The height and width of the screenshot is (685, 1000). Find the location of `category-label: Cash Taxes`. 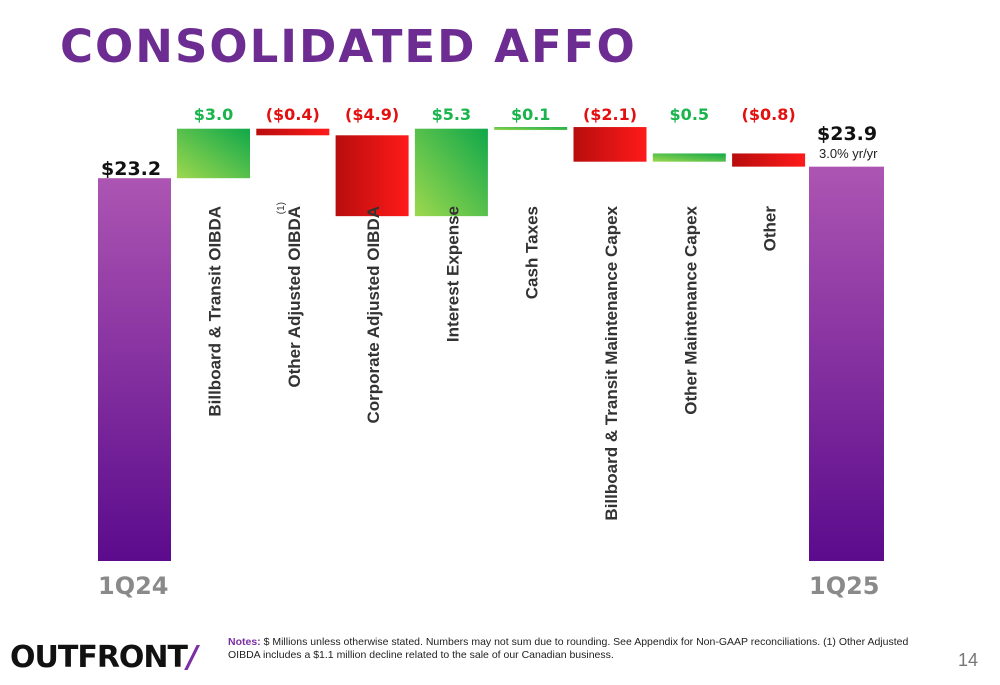

category-label: Cash Taxes is located at coordinates (532, 252).